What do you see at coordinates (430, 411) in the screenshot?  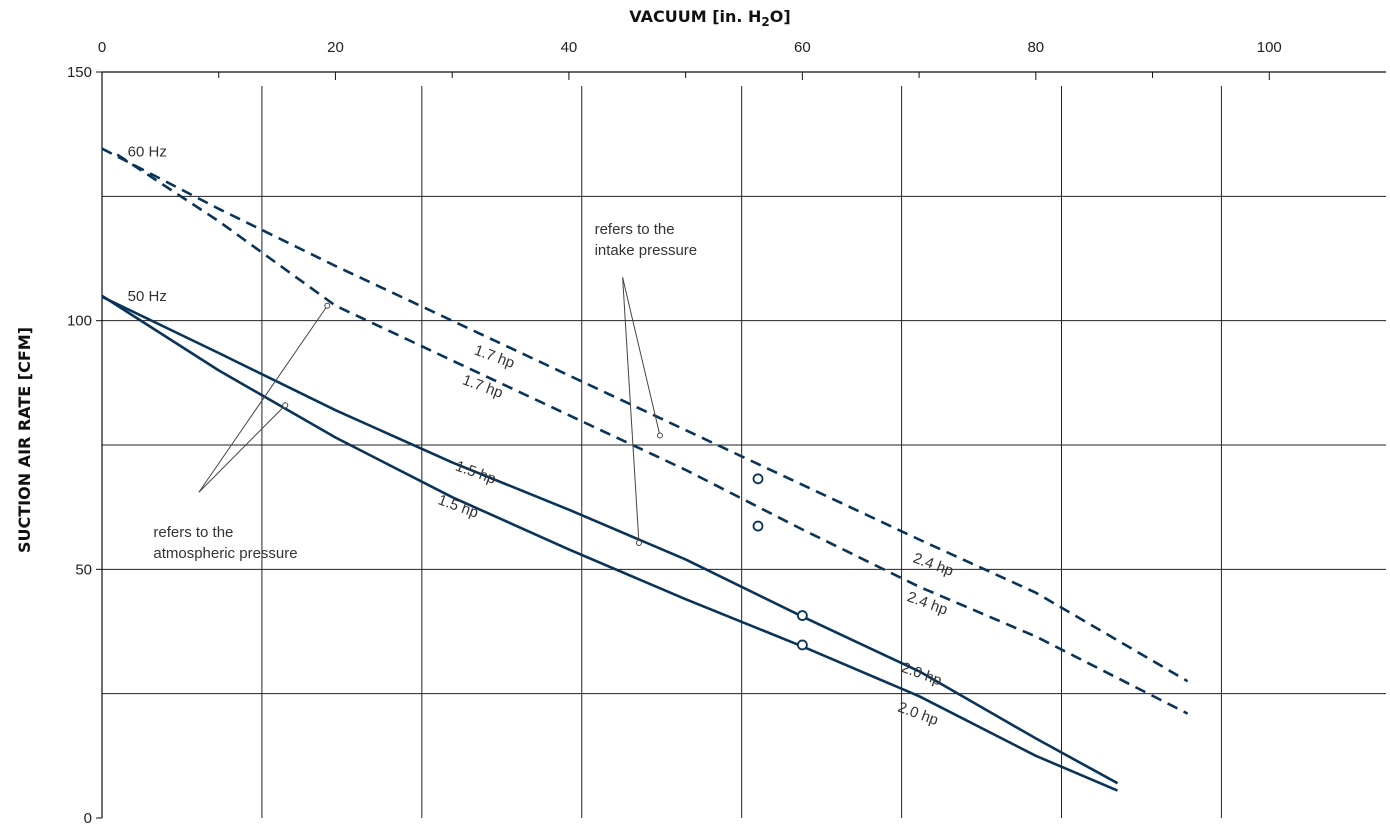 I see `annotation-leaders` at bounding box center [430, 411].